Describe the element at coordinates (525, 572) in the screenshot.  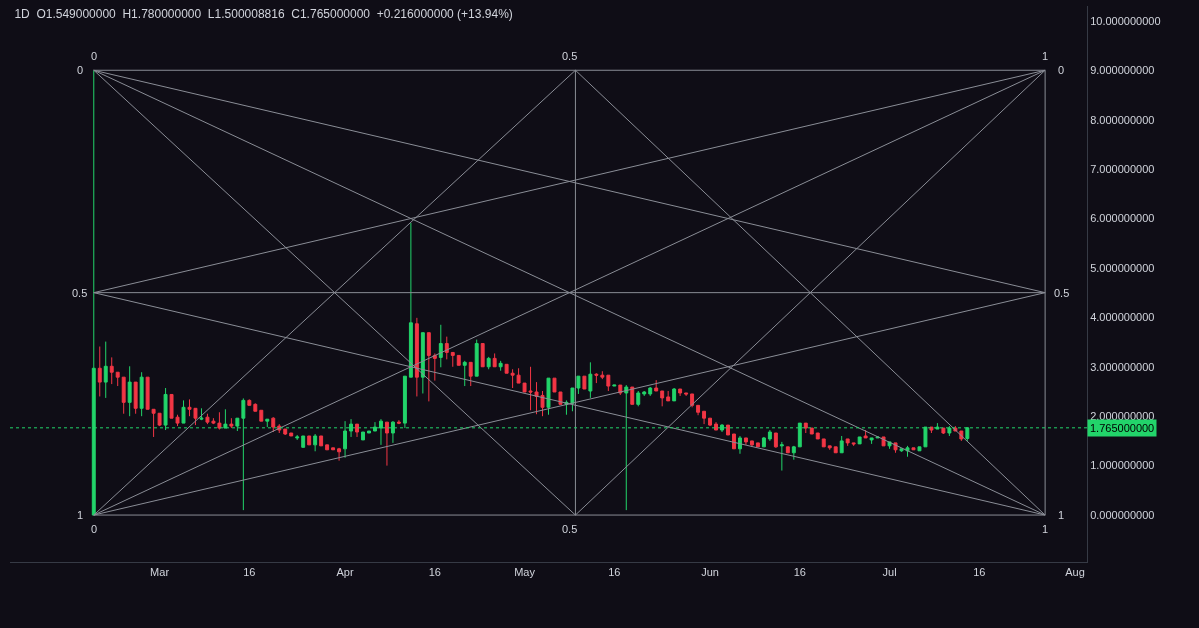
I see `x-tick-label: May` at that location.